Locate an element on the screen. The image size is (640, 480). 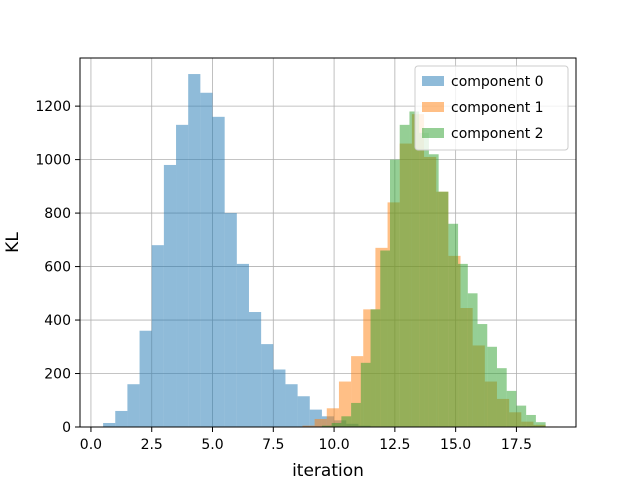
x-tick-label: 0.0 is located at coordinates (91, 445).